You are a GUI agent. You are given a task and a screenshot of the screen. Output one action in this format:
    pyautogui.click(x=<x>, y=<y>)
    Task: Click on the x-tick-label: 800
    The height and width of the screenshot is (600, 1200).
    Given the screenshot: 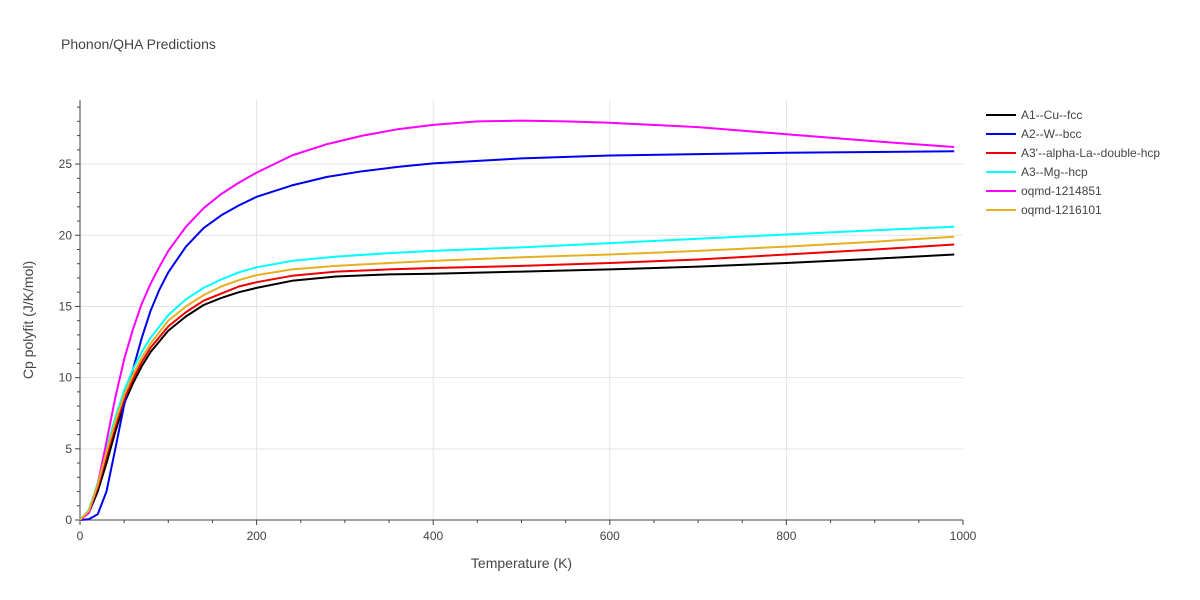 What is the action you would take?
    pyautogui.click(x=786, y=536)
    